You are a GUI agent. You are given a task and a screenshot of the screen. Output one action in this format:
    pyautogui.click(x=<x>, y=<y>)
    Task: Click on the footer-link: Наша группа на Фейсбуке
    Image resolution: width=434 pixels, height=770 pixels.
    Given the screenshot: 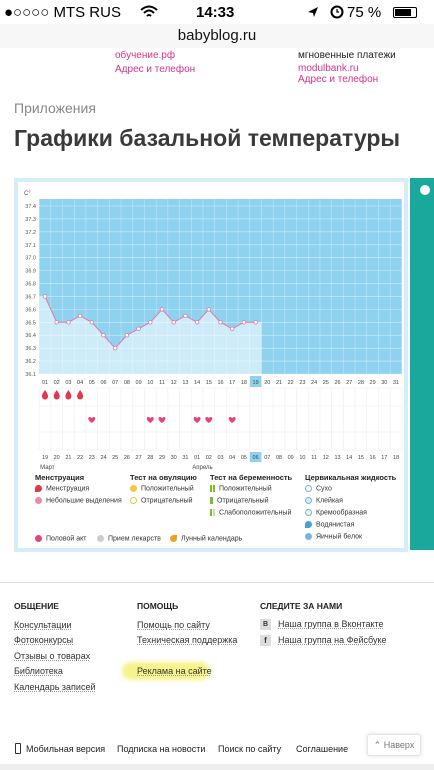 What is the action you would take?
    pyautogui.click(x=332, y=640)
    